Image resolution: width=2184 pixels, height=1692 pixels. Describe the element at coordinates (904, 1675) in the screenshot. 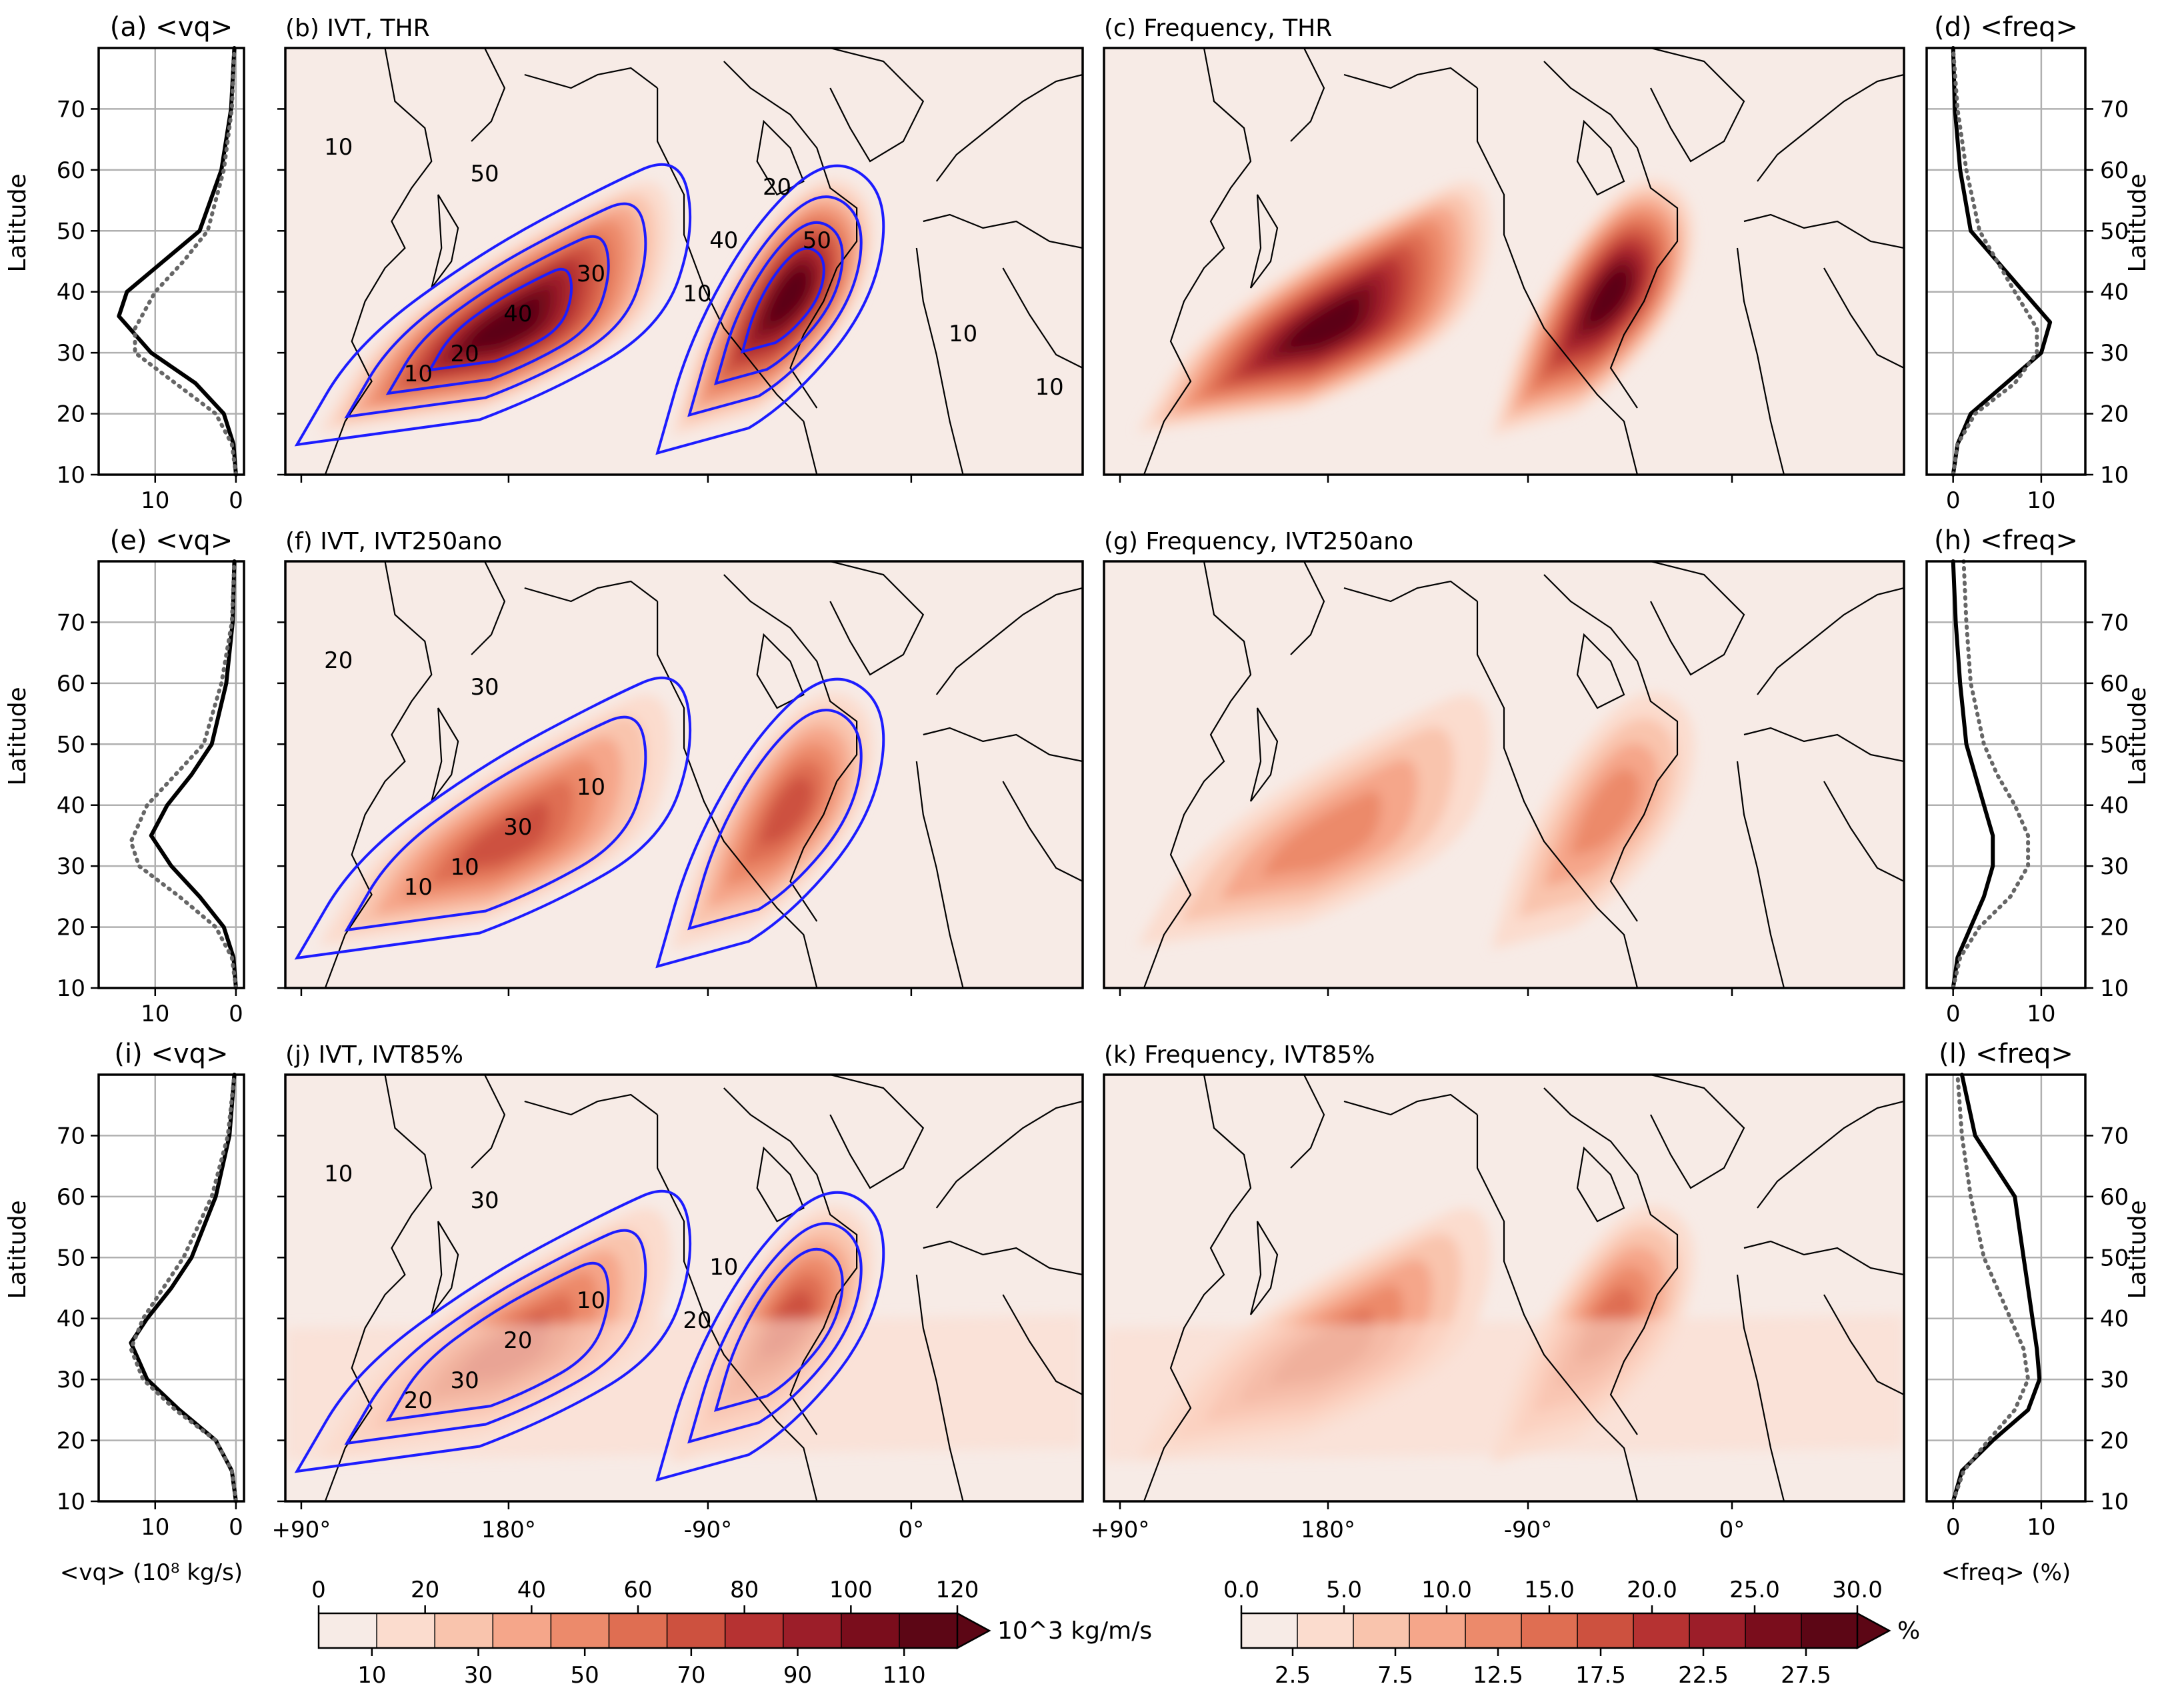

I see `colorbar-bottom-label: 110` at that location.